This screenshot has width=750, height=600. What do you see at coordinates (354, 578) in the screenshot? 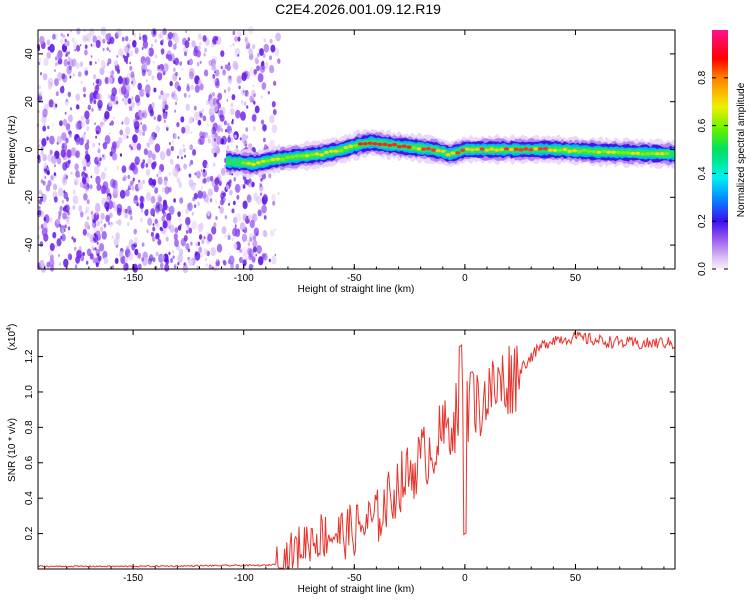
I see `x-tick-label: -50` at bounding box center [354, 578].